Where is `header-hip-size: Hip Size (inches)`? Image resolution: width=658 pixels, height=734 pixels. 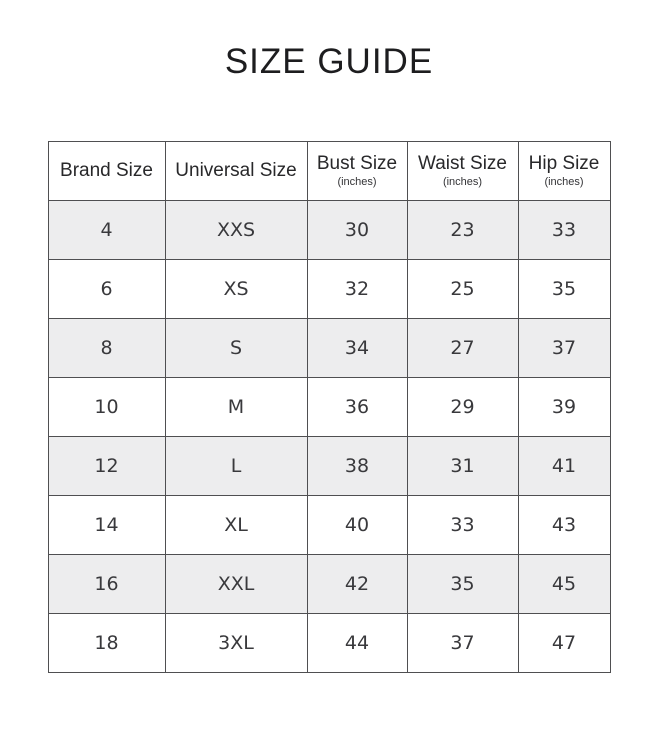
header-hip-size: Hip Size (inches) is located at coordinates (564, 171).